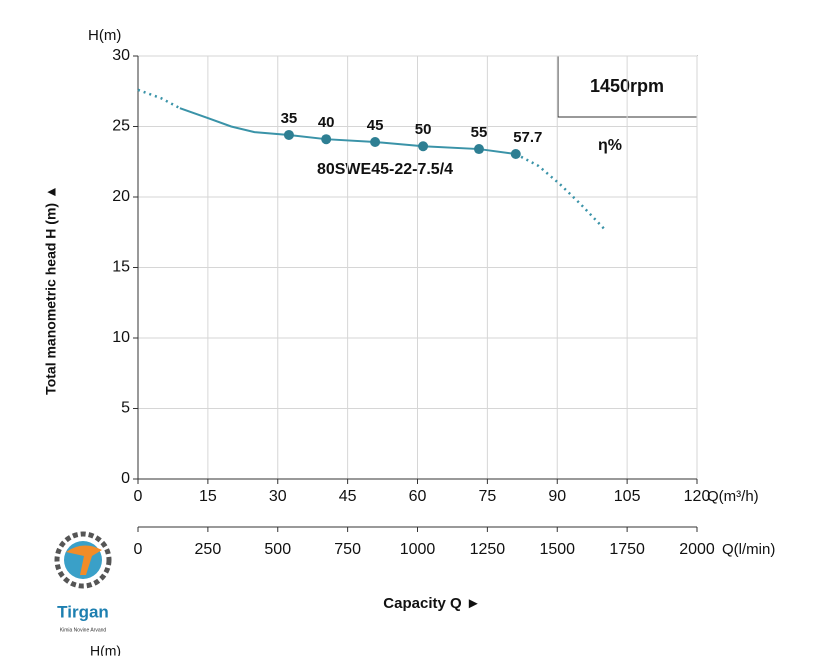 The height and width of the screenshot is (656, 828). Describe the element at coordinates (83, 630) in the screenshot. I see `logo-subtitle: Kimia Novine Arvand` at that location.